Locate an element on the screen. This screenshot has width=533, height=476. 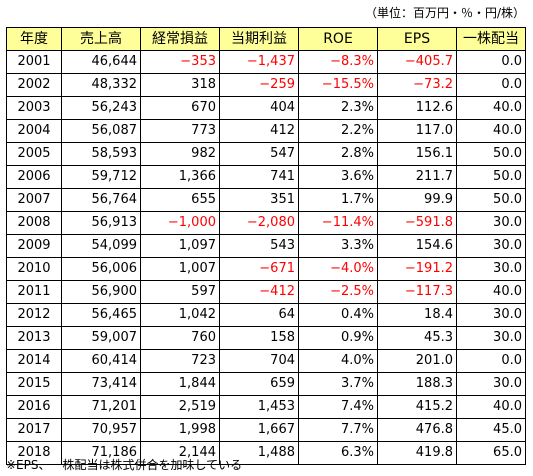
roe-cell: −4.0% is located at coordinates (338, 269).